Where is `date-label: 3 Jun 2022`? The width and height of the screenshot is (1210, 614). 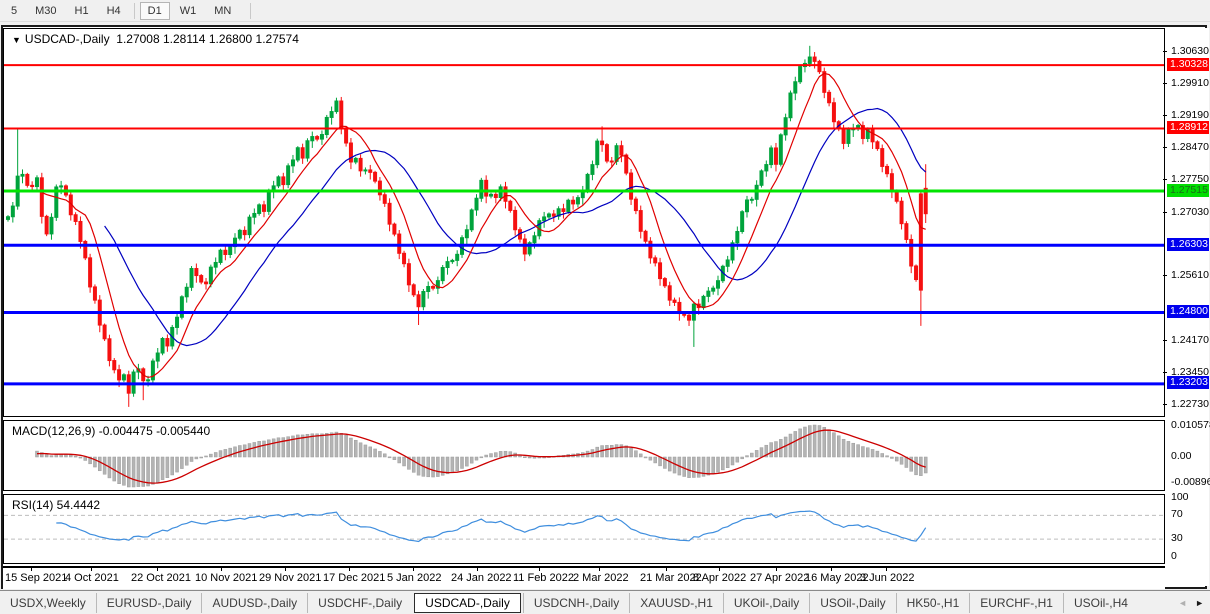 date-label: 3 Jun 2022 is located at coordinates (887, 578).